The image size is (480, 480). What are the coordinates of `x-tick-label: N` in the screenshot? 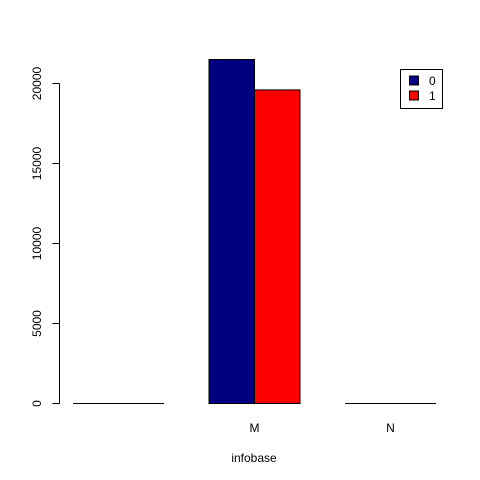 It's located at (390, 428).